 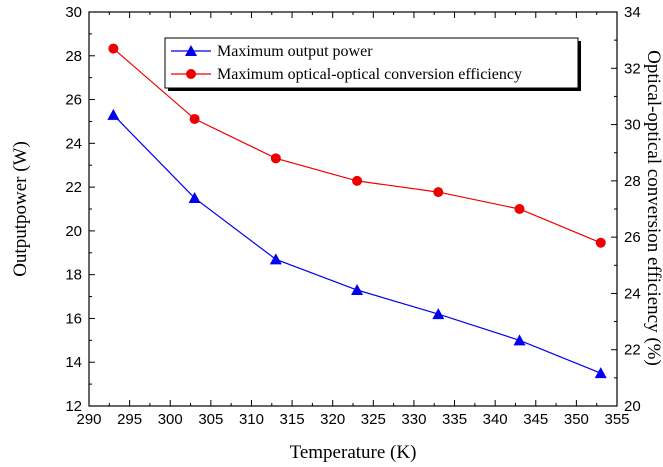 I want to click on x-tick-label: 305, so click(x=210, y=419).